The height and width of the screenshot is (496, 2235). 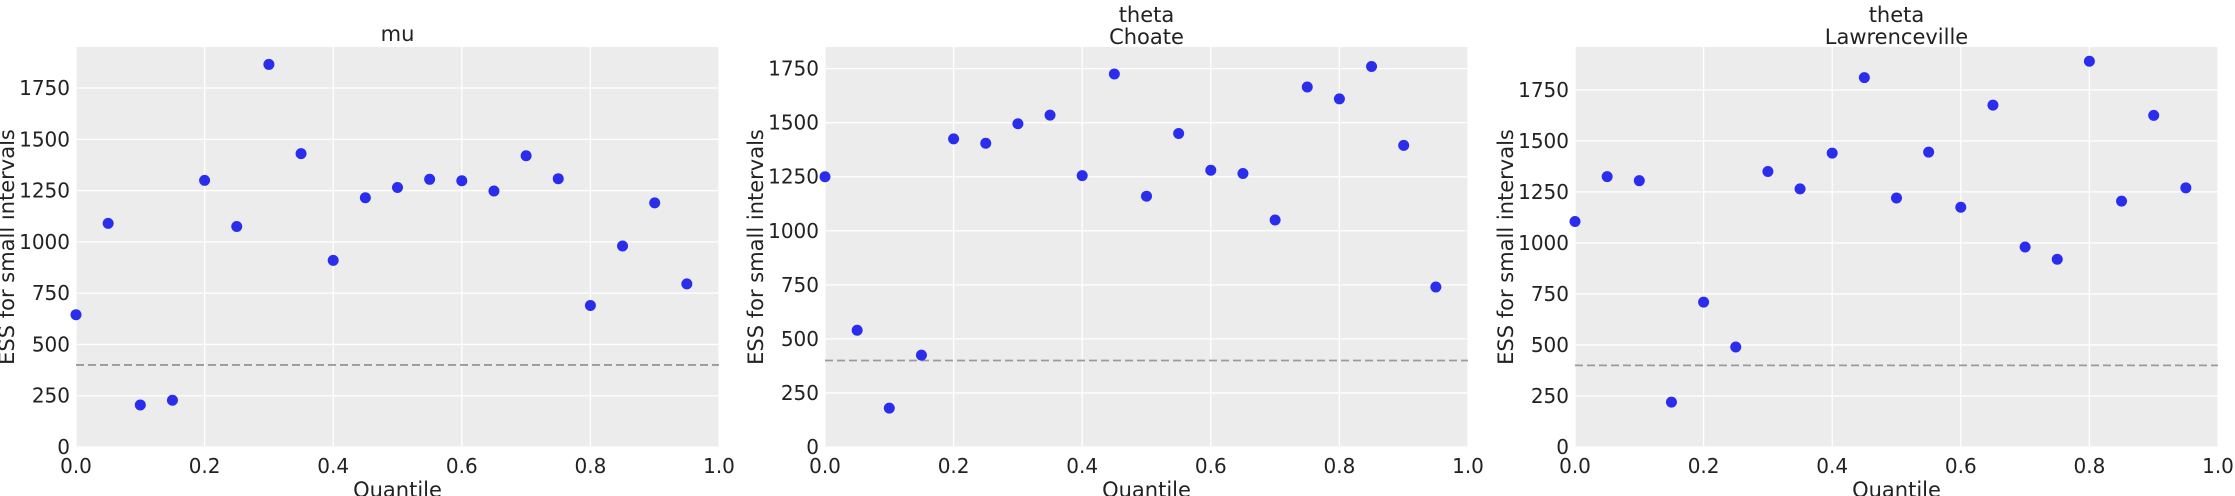 What do you see at coordinates (1896, 37) in the screenshot?
I see `chart-title: Lawrenceville` at bounding box center [1896, 37].